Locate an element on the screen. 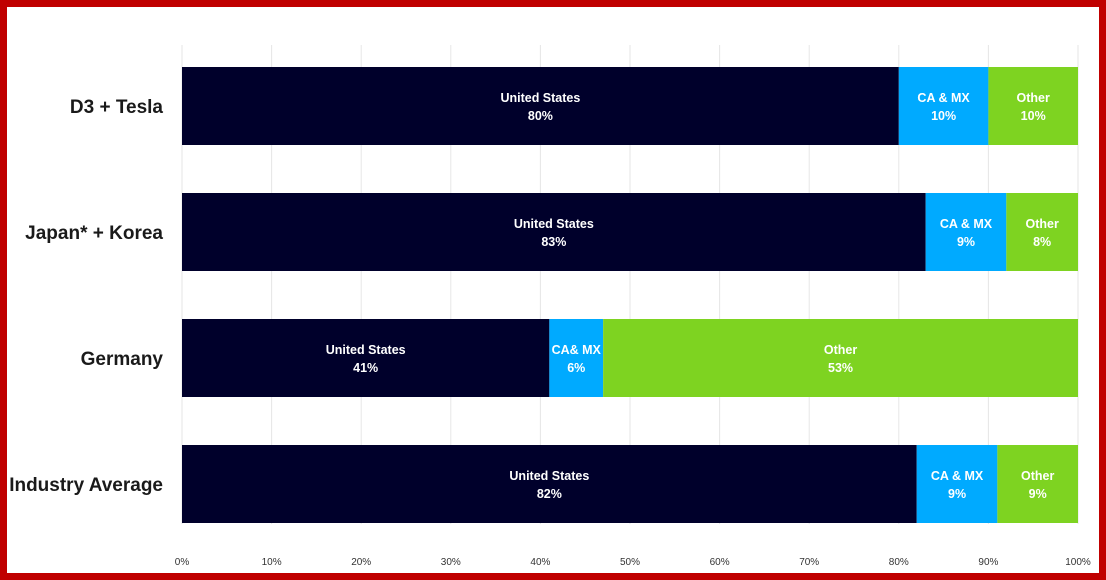 This screenshot has height=580, width=1106. segment-value-label: 53% is located at coordinates (840, 368).